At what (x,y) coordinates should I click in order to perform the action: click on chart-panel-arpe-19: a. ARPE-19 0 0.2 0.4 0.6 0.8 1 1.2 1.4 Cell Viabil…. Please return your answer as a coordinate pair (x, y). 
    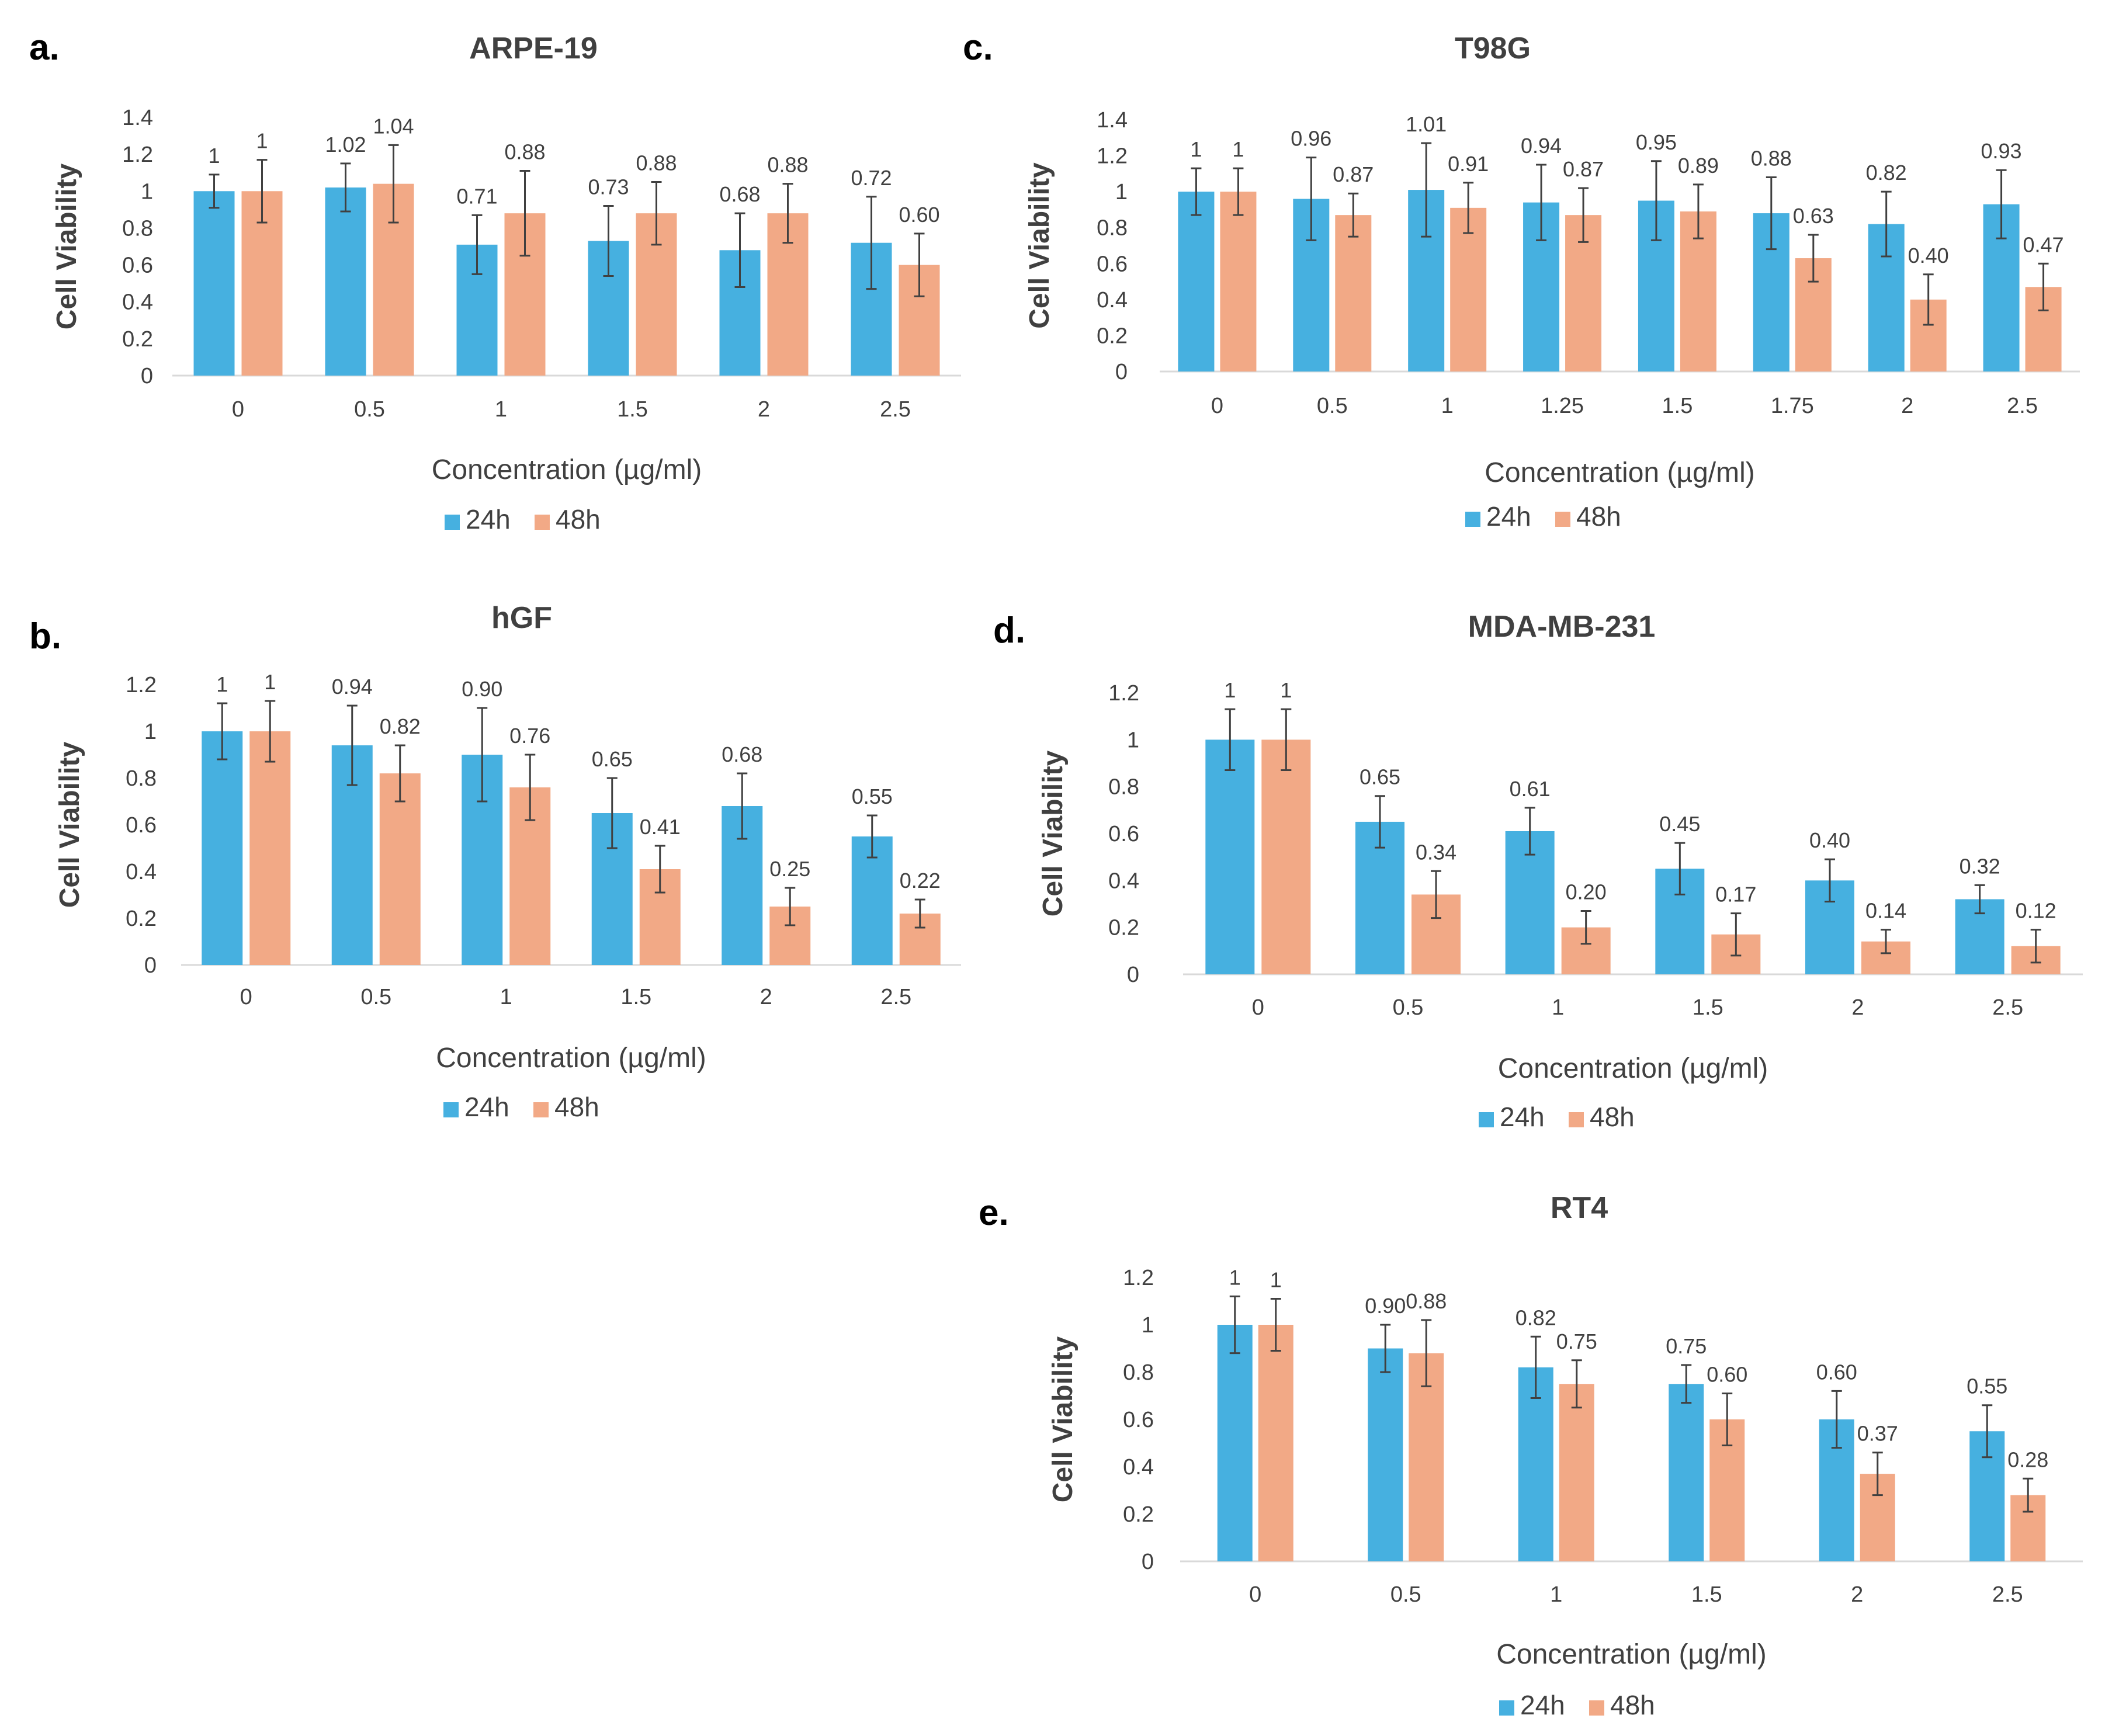
    Looking at the image, I should click on (495, 280).